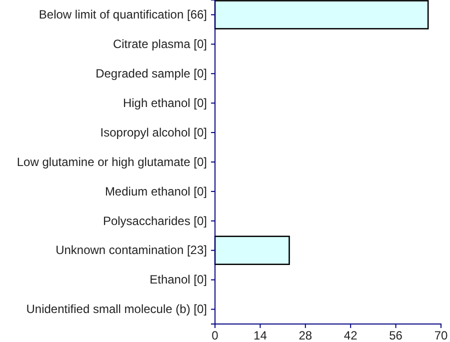  Describe the element at coordinates (261, 335) in the screenshot. I see `x-tick-label: 14` at that location.